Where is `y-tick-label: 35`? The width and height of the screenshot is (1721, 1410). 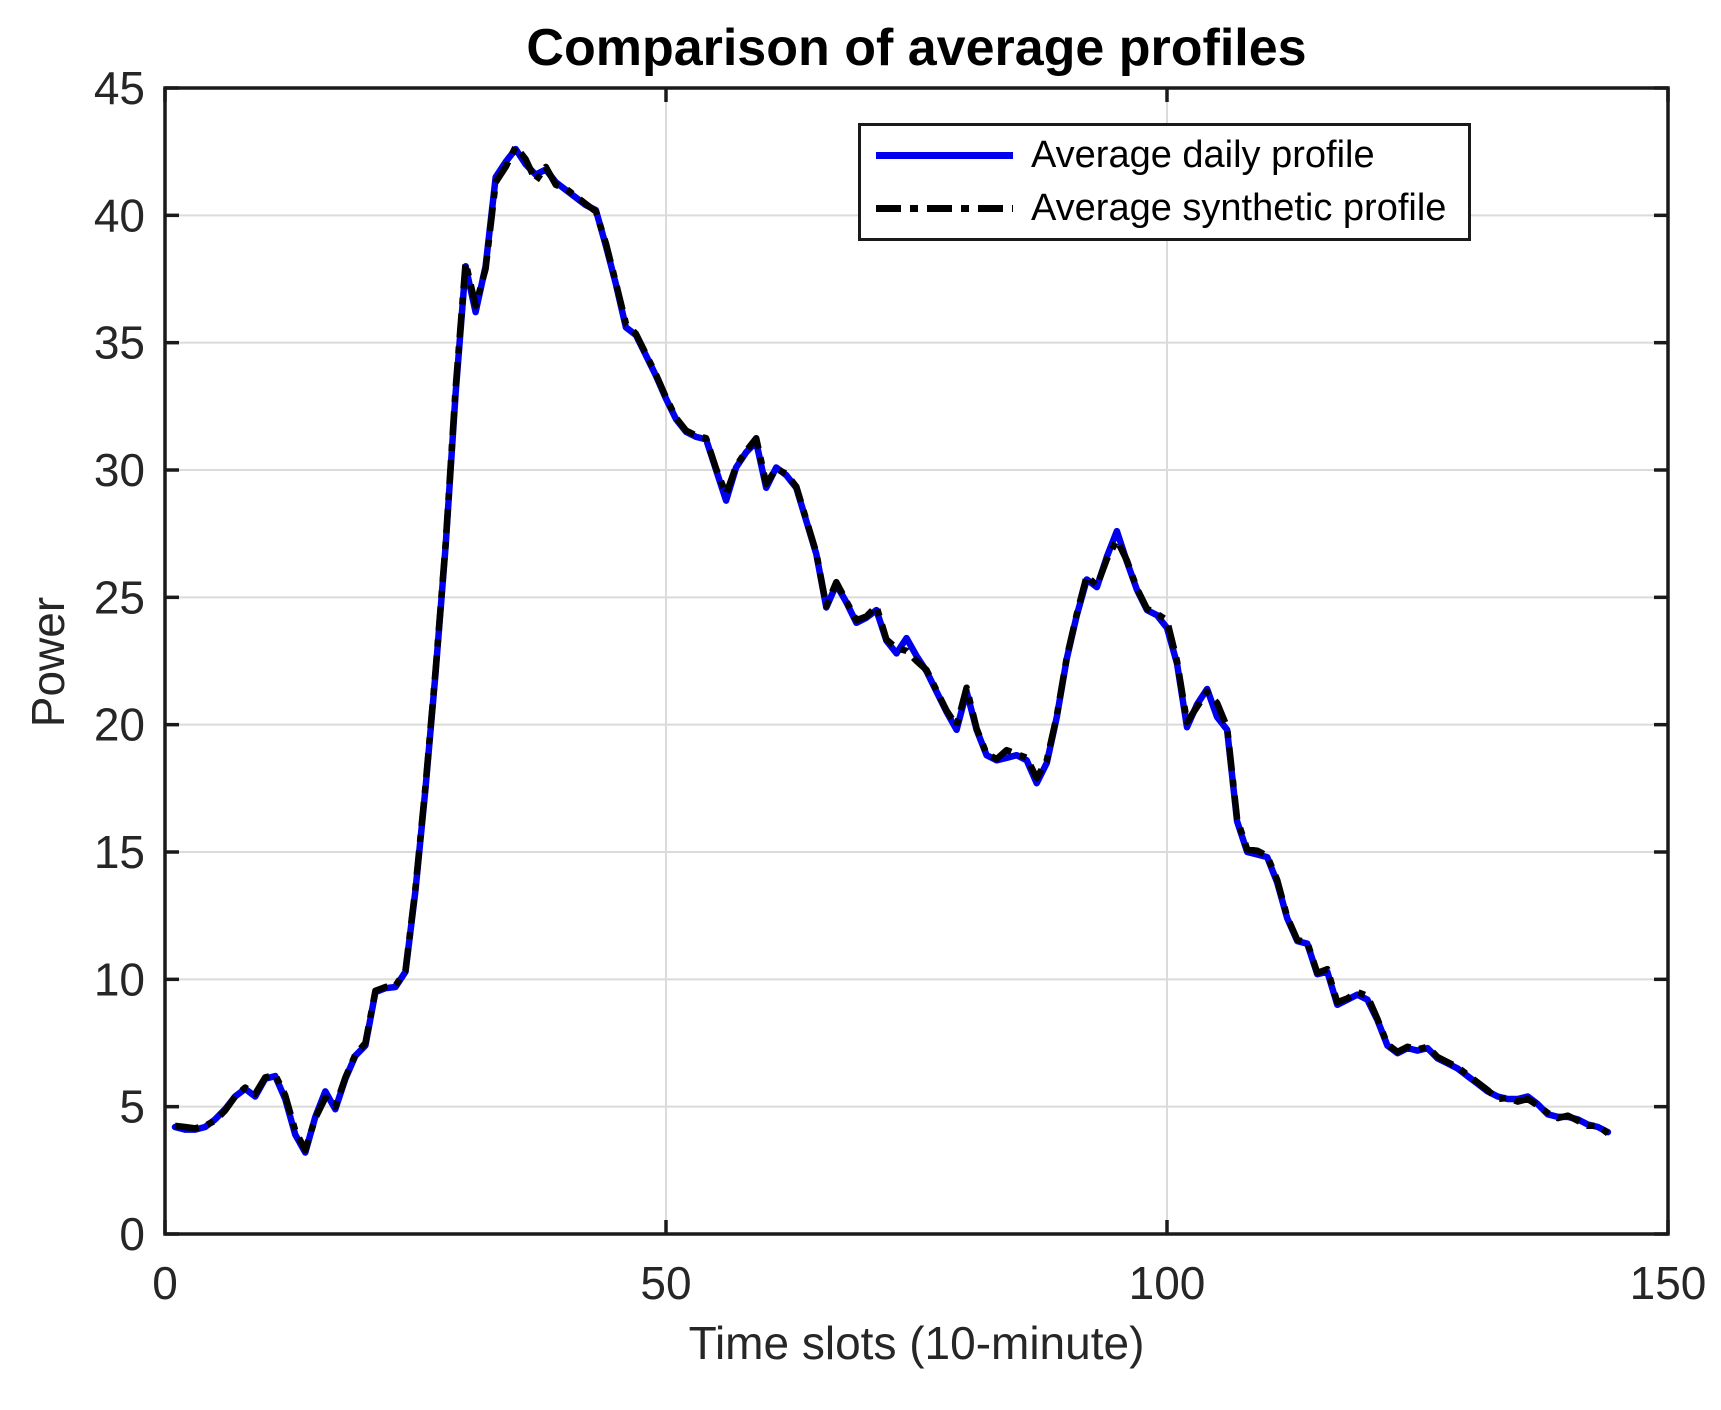
y-tick-label: 35 is located at coordinates (119, 343).